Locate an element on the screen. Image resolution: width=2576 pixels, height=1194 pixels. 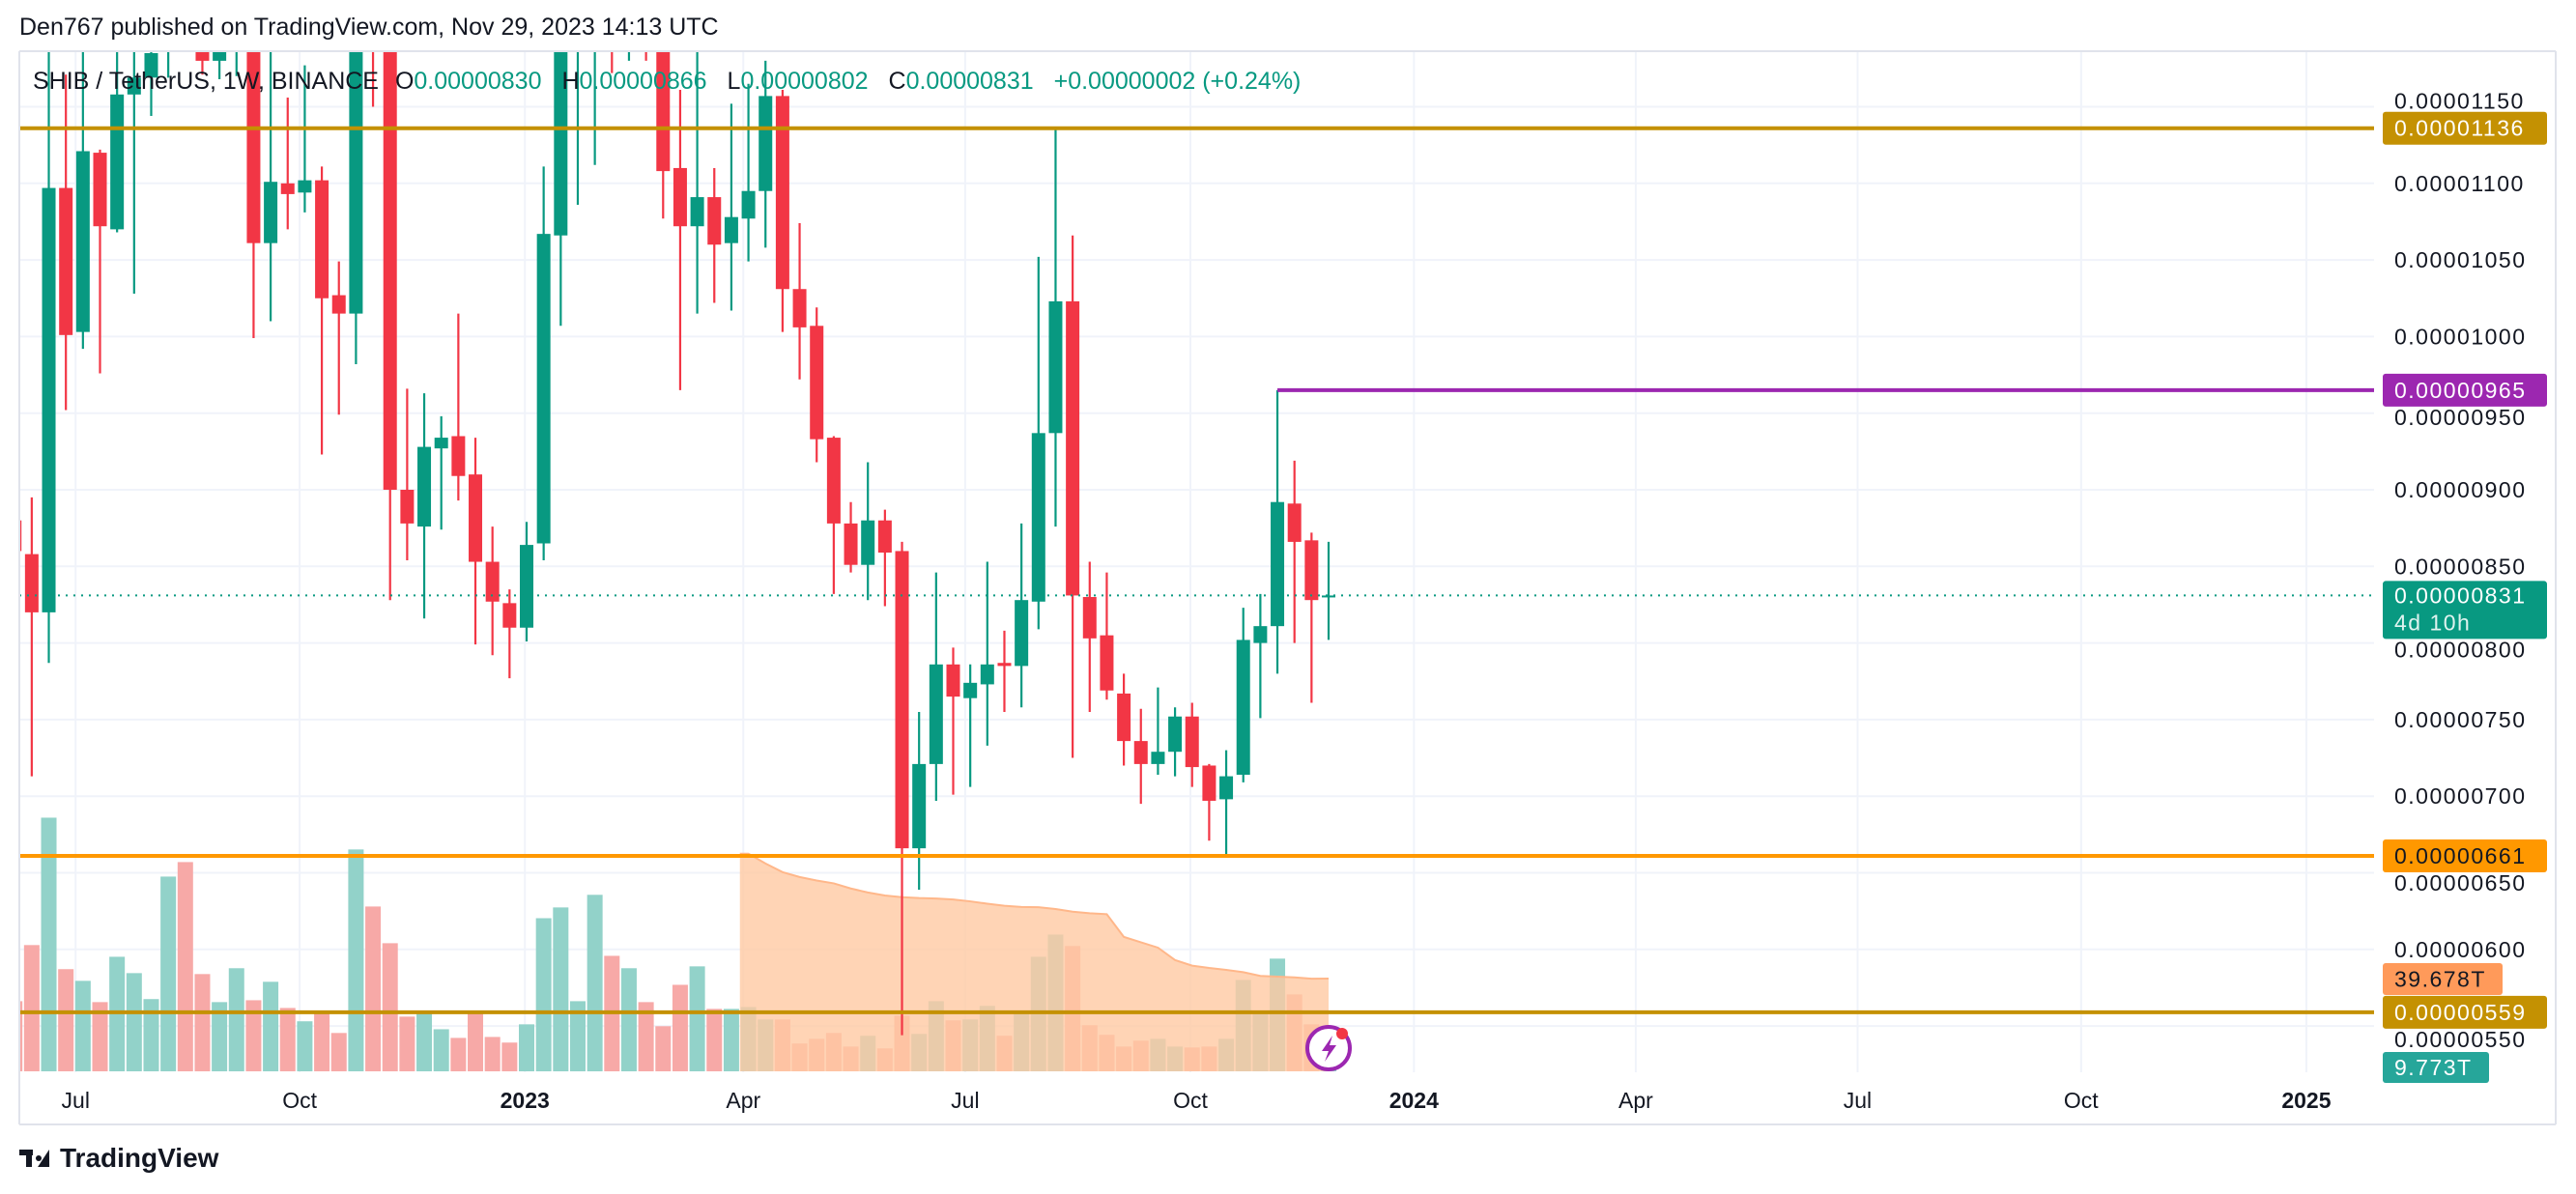
level-price-label-text: 0.00000965 is located at coordinates (2461, 391).